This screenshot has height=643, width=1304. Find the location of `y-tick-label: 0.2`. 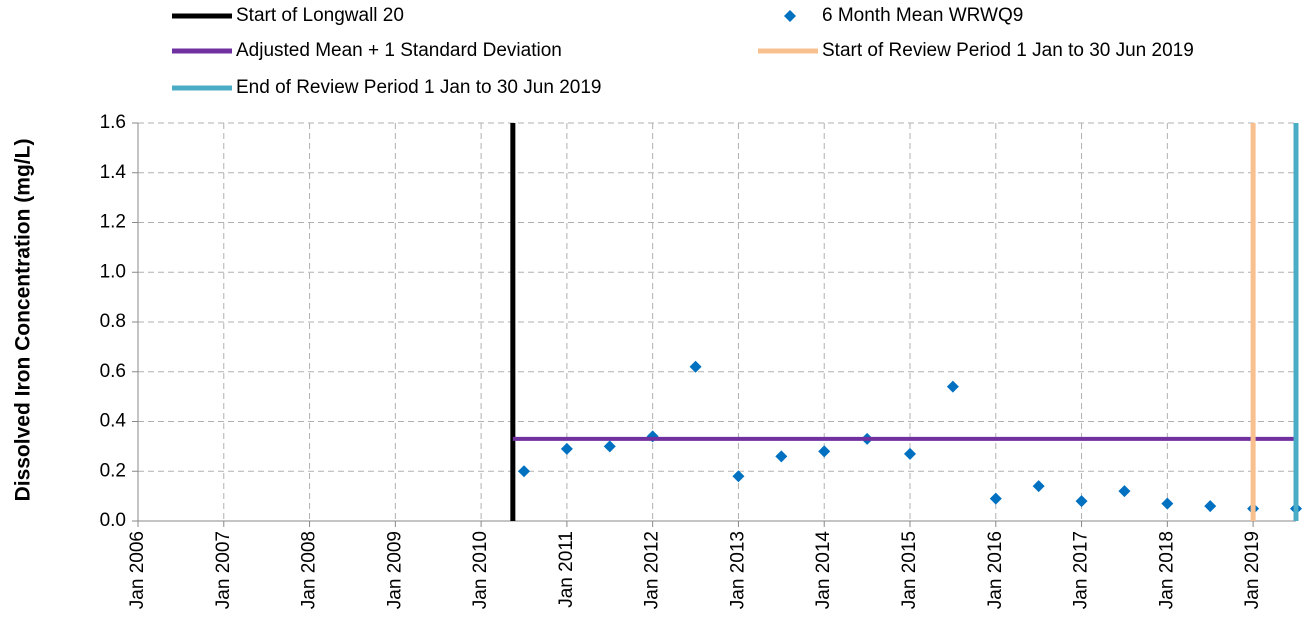

y-tick-label: 0.2 is located at coordinates (113, 470).